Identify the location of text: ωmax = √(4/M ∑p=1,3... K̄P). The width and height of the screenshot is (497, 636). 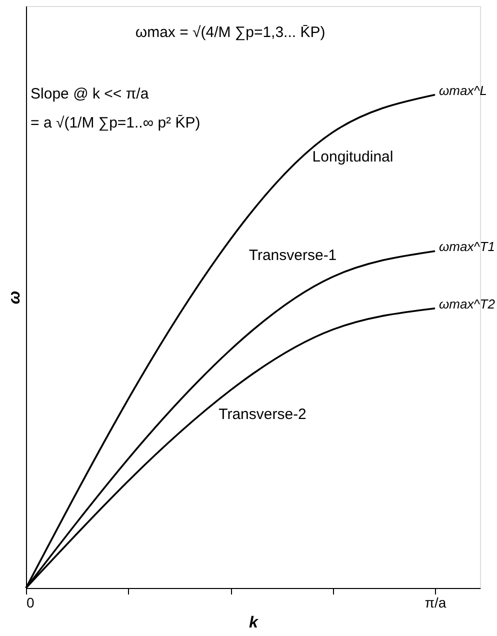
(230, 33).